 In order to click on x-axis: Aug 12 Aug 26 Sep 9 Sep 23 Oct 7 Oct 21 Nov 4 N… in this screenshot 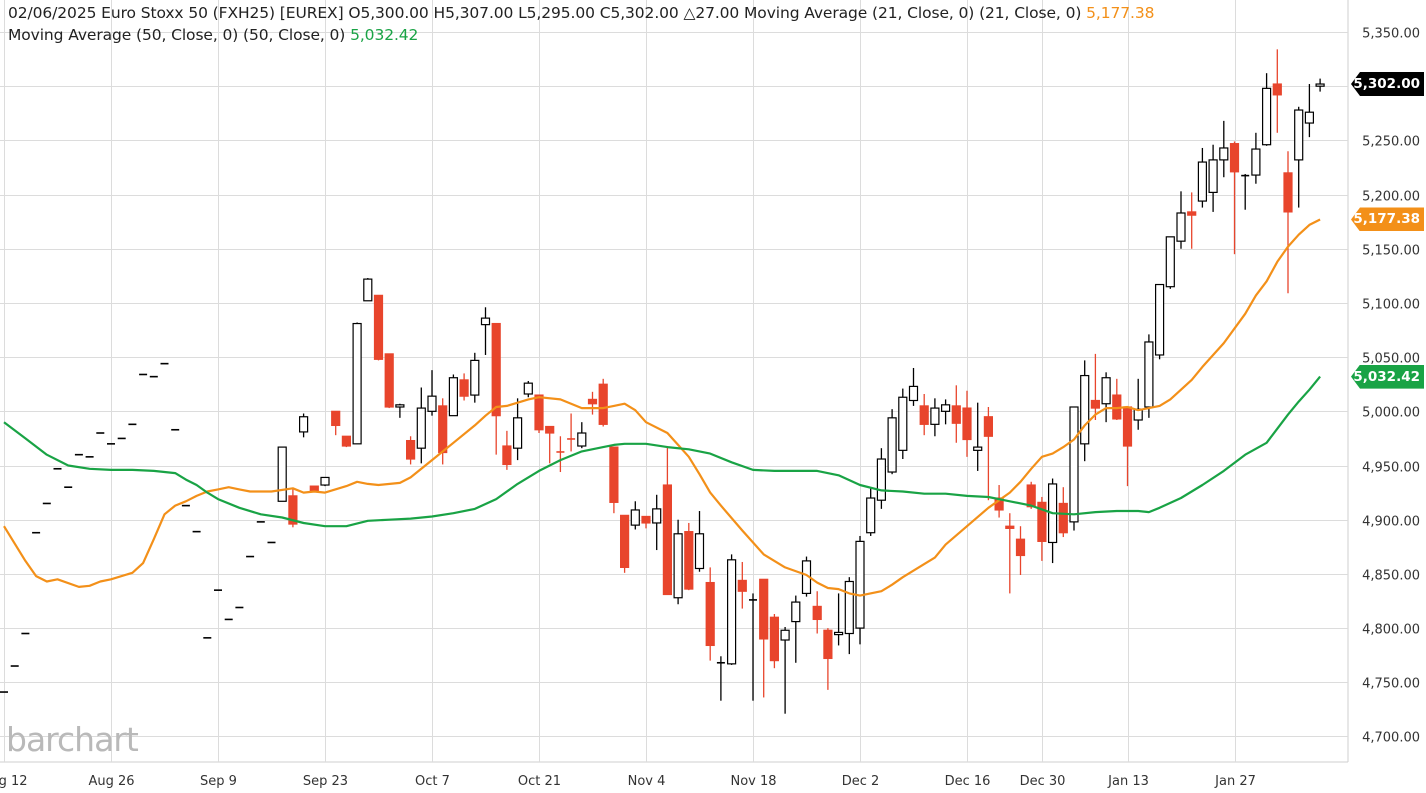, I will do `click(628, 781)`.